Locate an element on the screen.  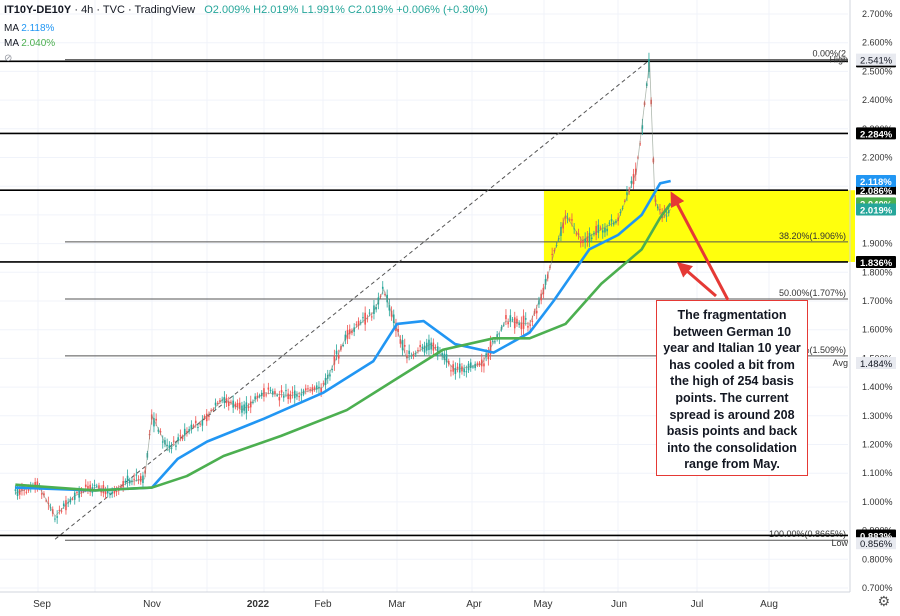
fib-level-label: 100.00%(0.8665%) is located at coordinates (807, 534).